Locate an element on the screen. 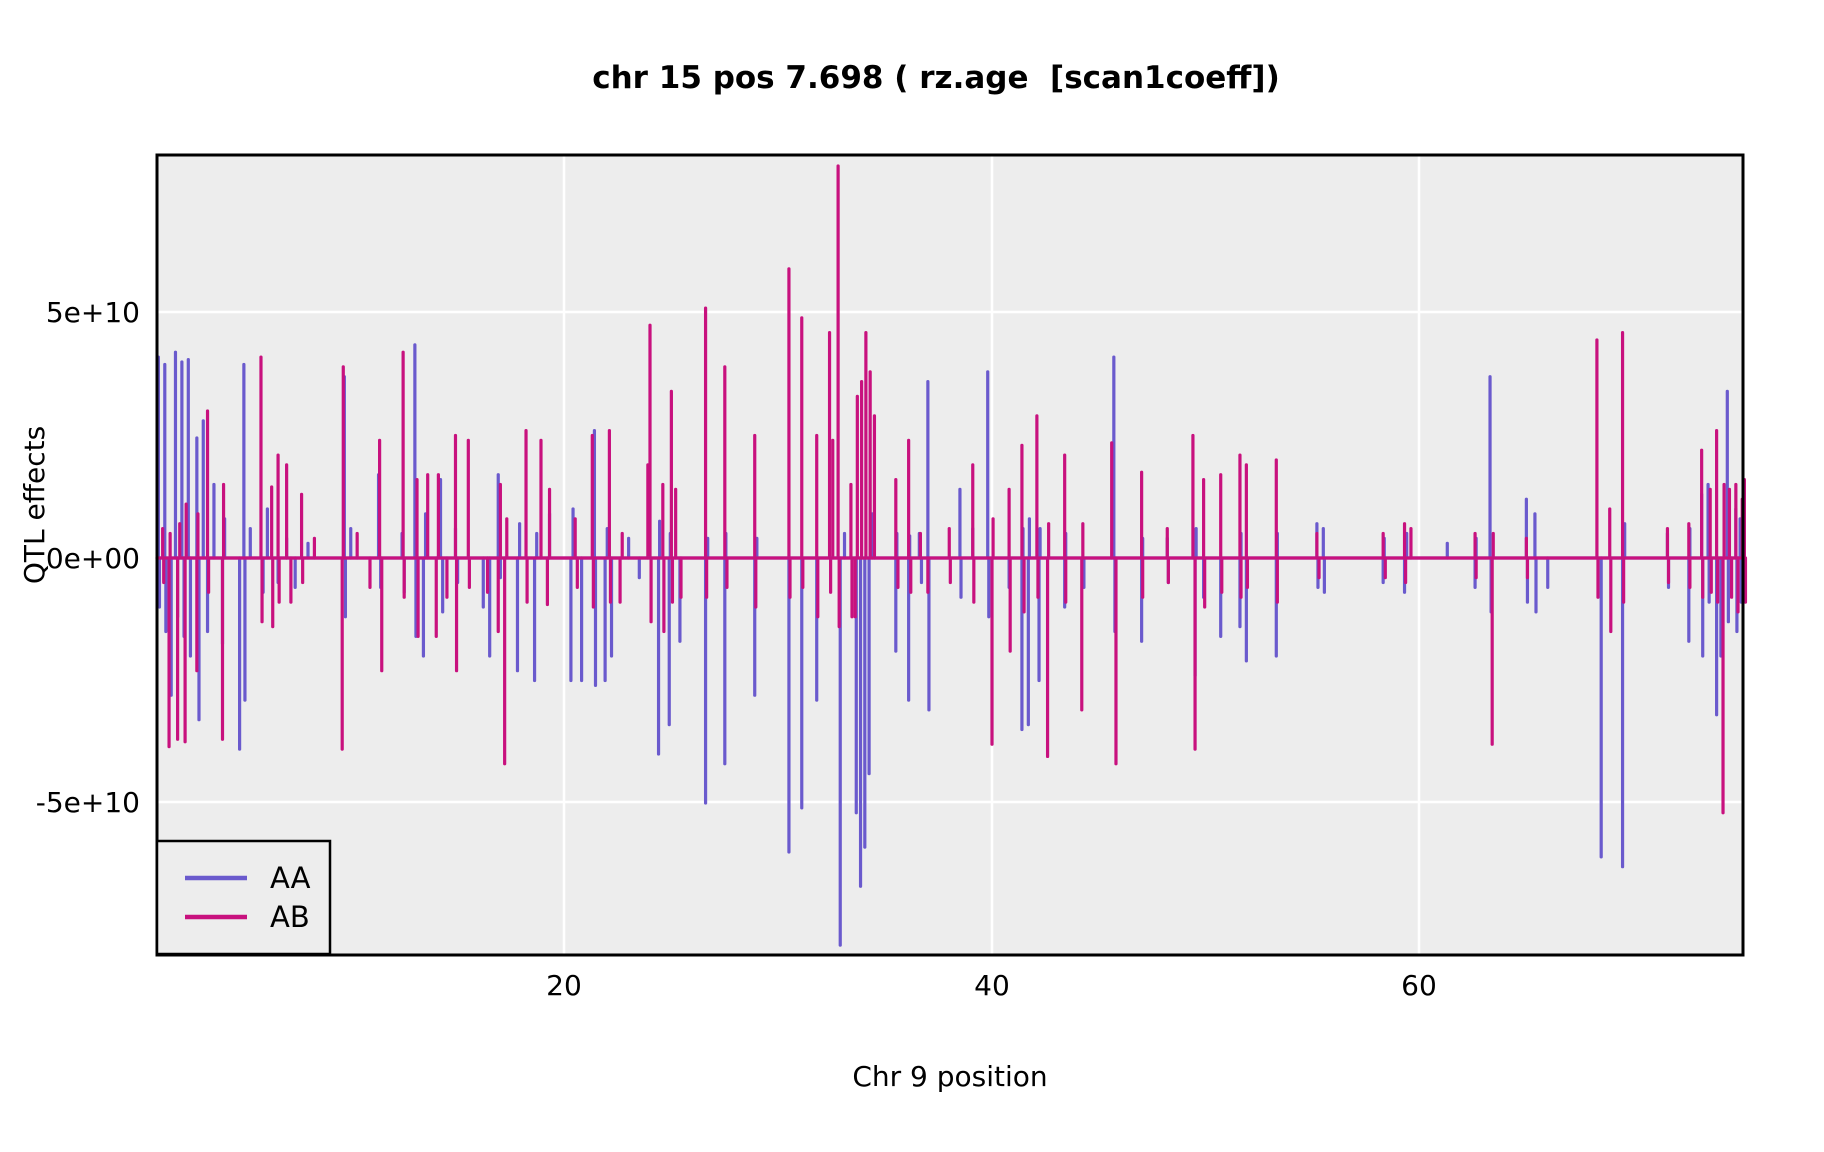 The height and width of the screenshot is (1152, 1824). chart-title: chr 15 pos 7.698 ( rz.age [scan1coeff]) is located at coordinates (936, 78).